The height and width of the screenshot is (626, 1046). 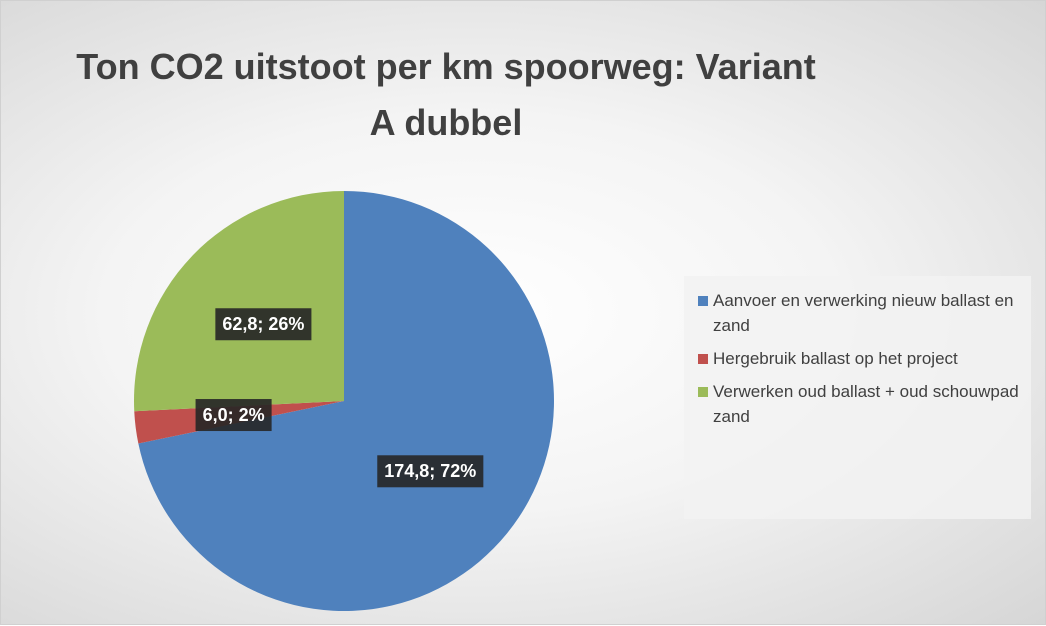 I want to click on data-label: 6,0; 2%, so click(x=233, y=415).